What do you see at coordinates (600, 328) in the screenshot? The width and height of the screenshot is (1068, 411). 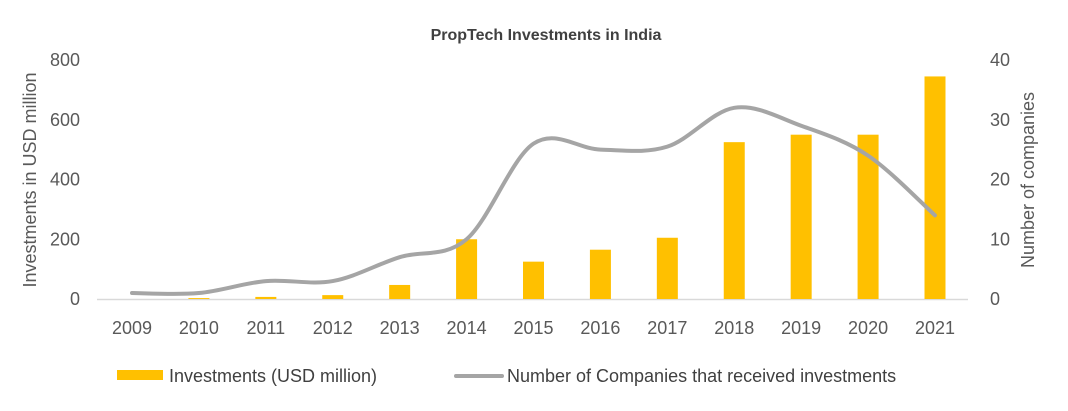 I see `x-tick-label: 2016` at bounding box center [600, 328].